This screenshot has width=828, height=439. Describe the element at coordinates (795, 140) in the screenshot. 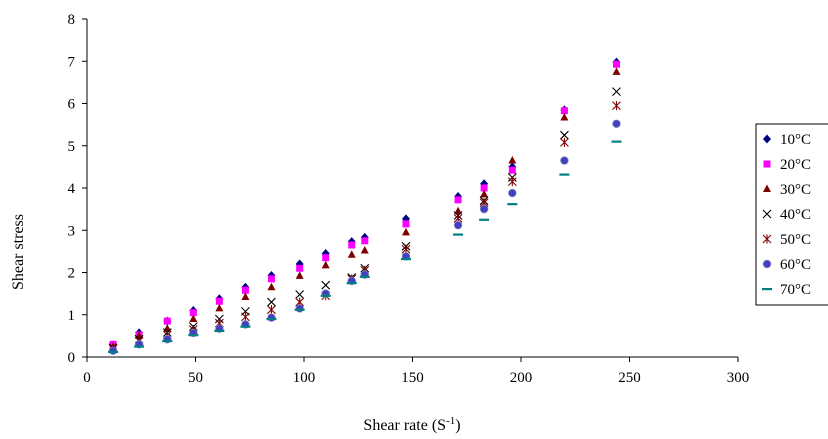

I see `legend-label: 10°C` at that location.